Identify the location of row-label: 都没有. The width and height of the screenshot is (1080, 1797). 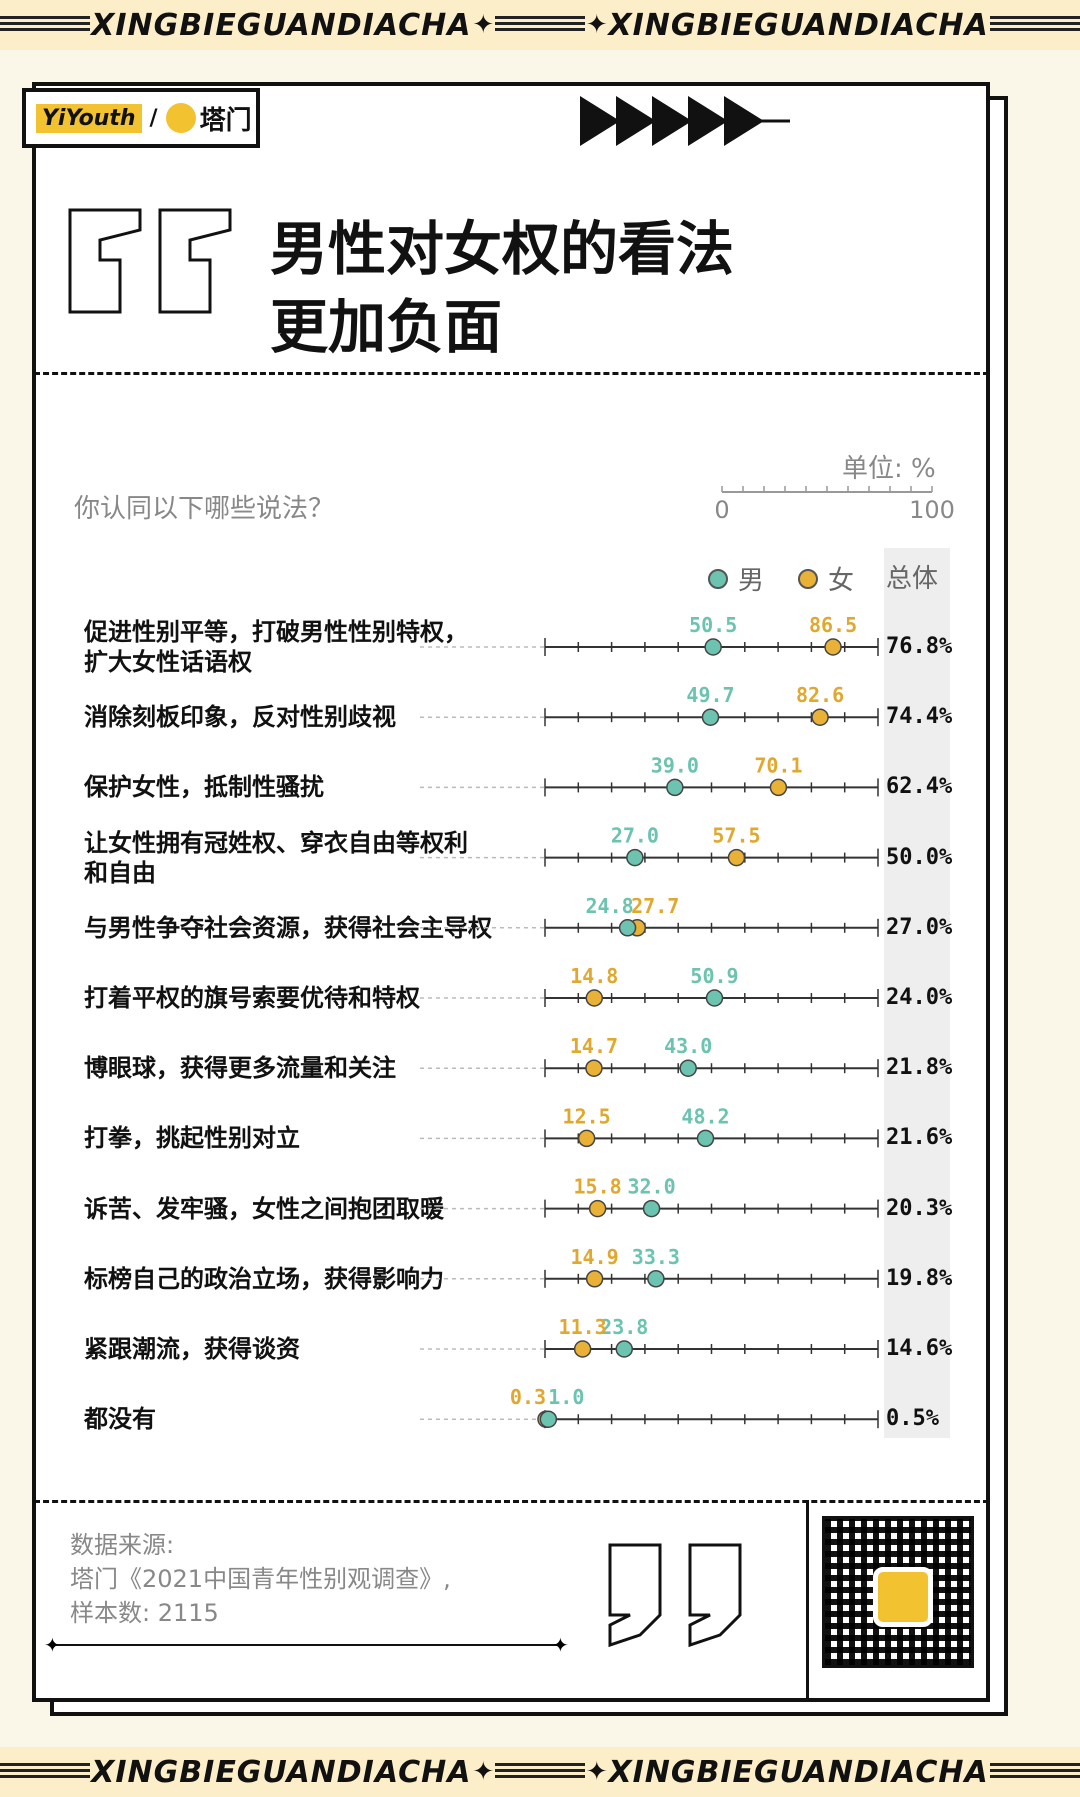
(120, 1419).